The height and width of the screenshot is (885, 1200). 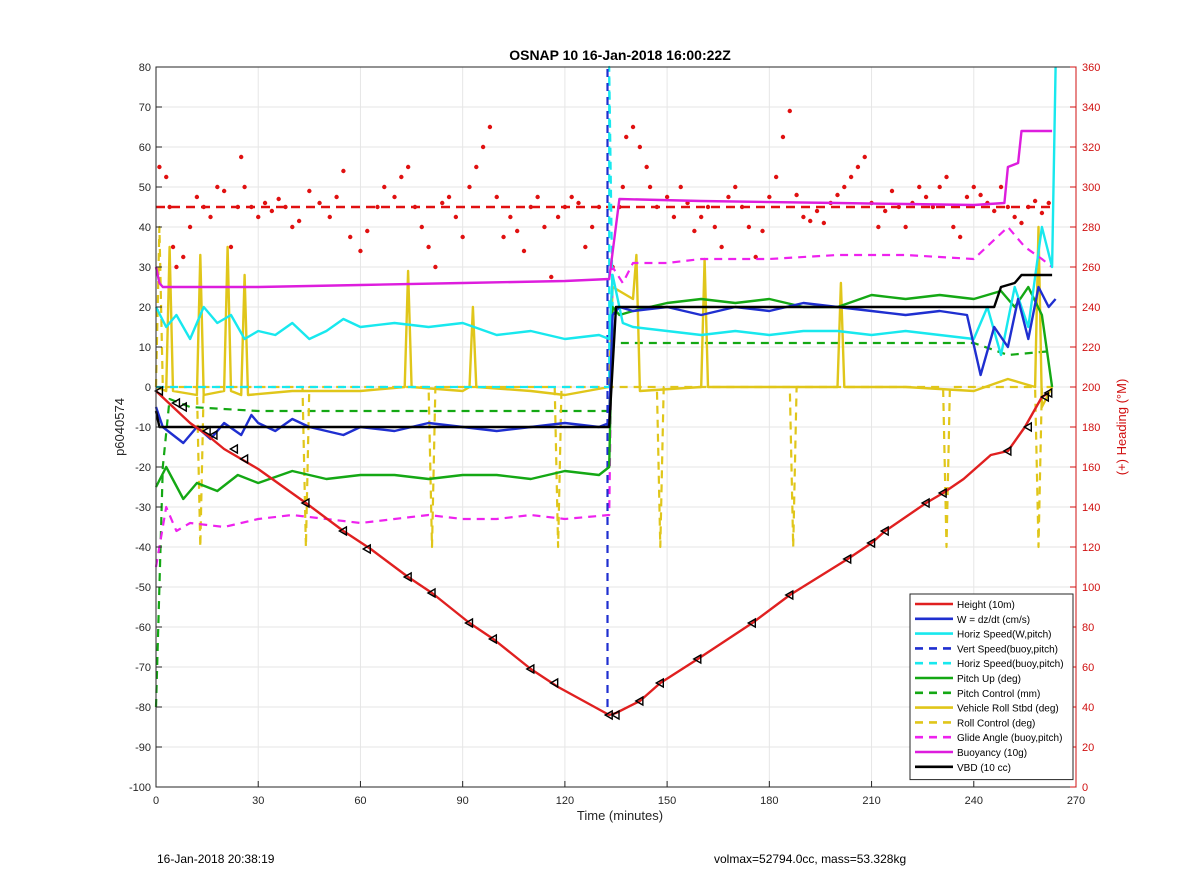 I want to click on x-tick-label: 120, so click(x=565, y=801).